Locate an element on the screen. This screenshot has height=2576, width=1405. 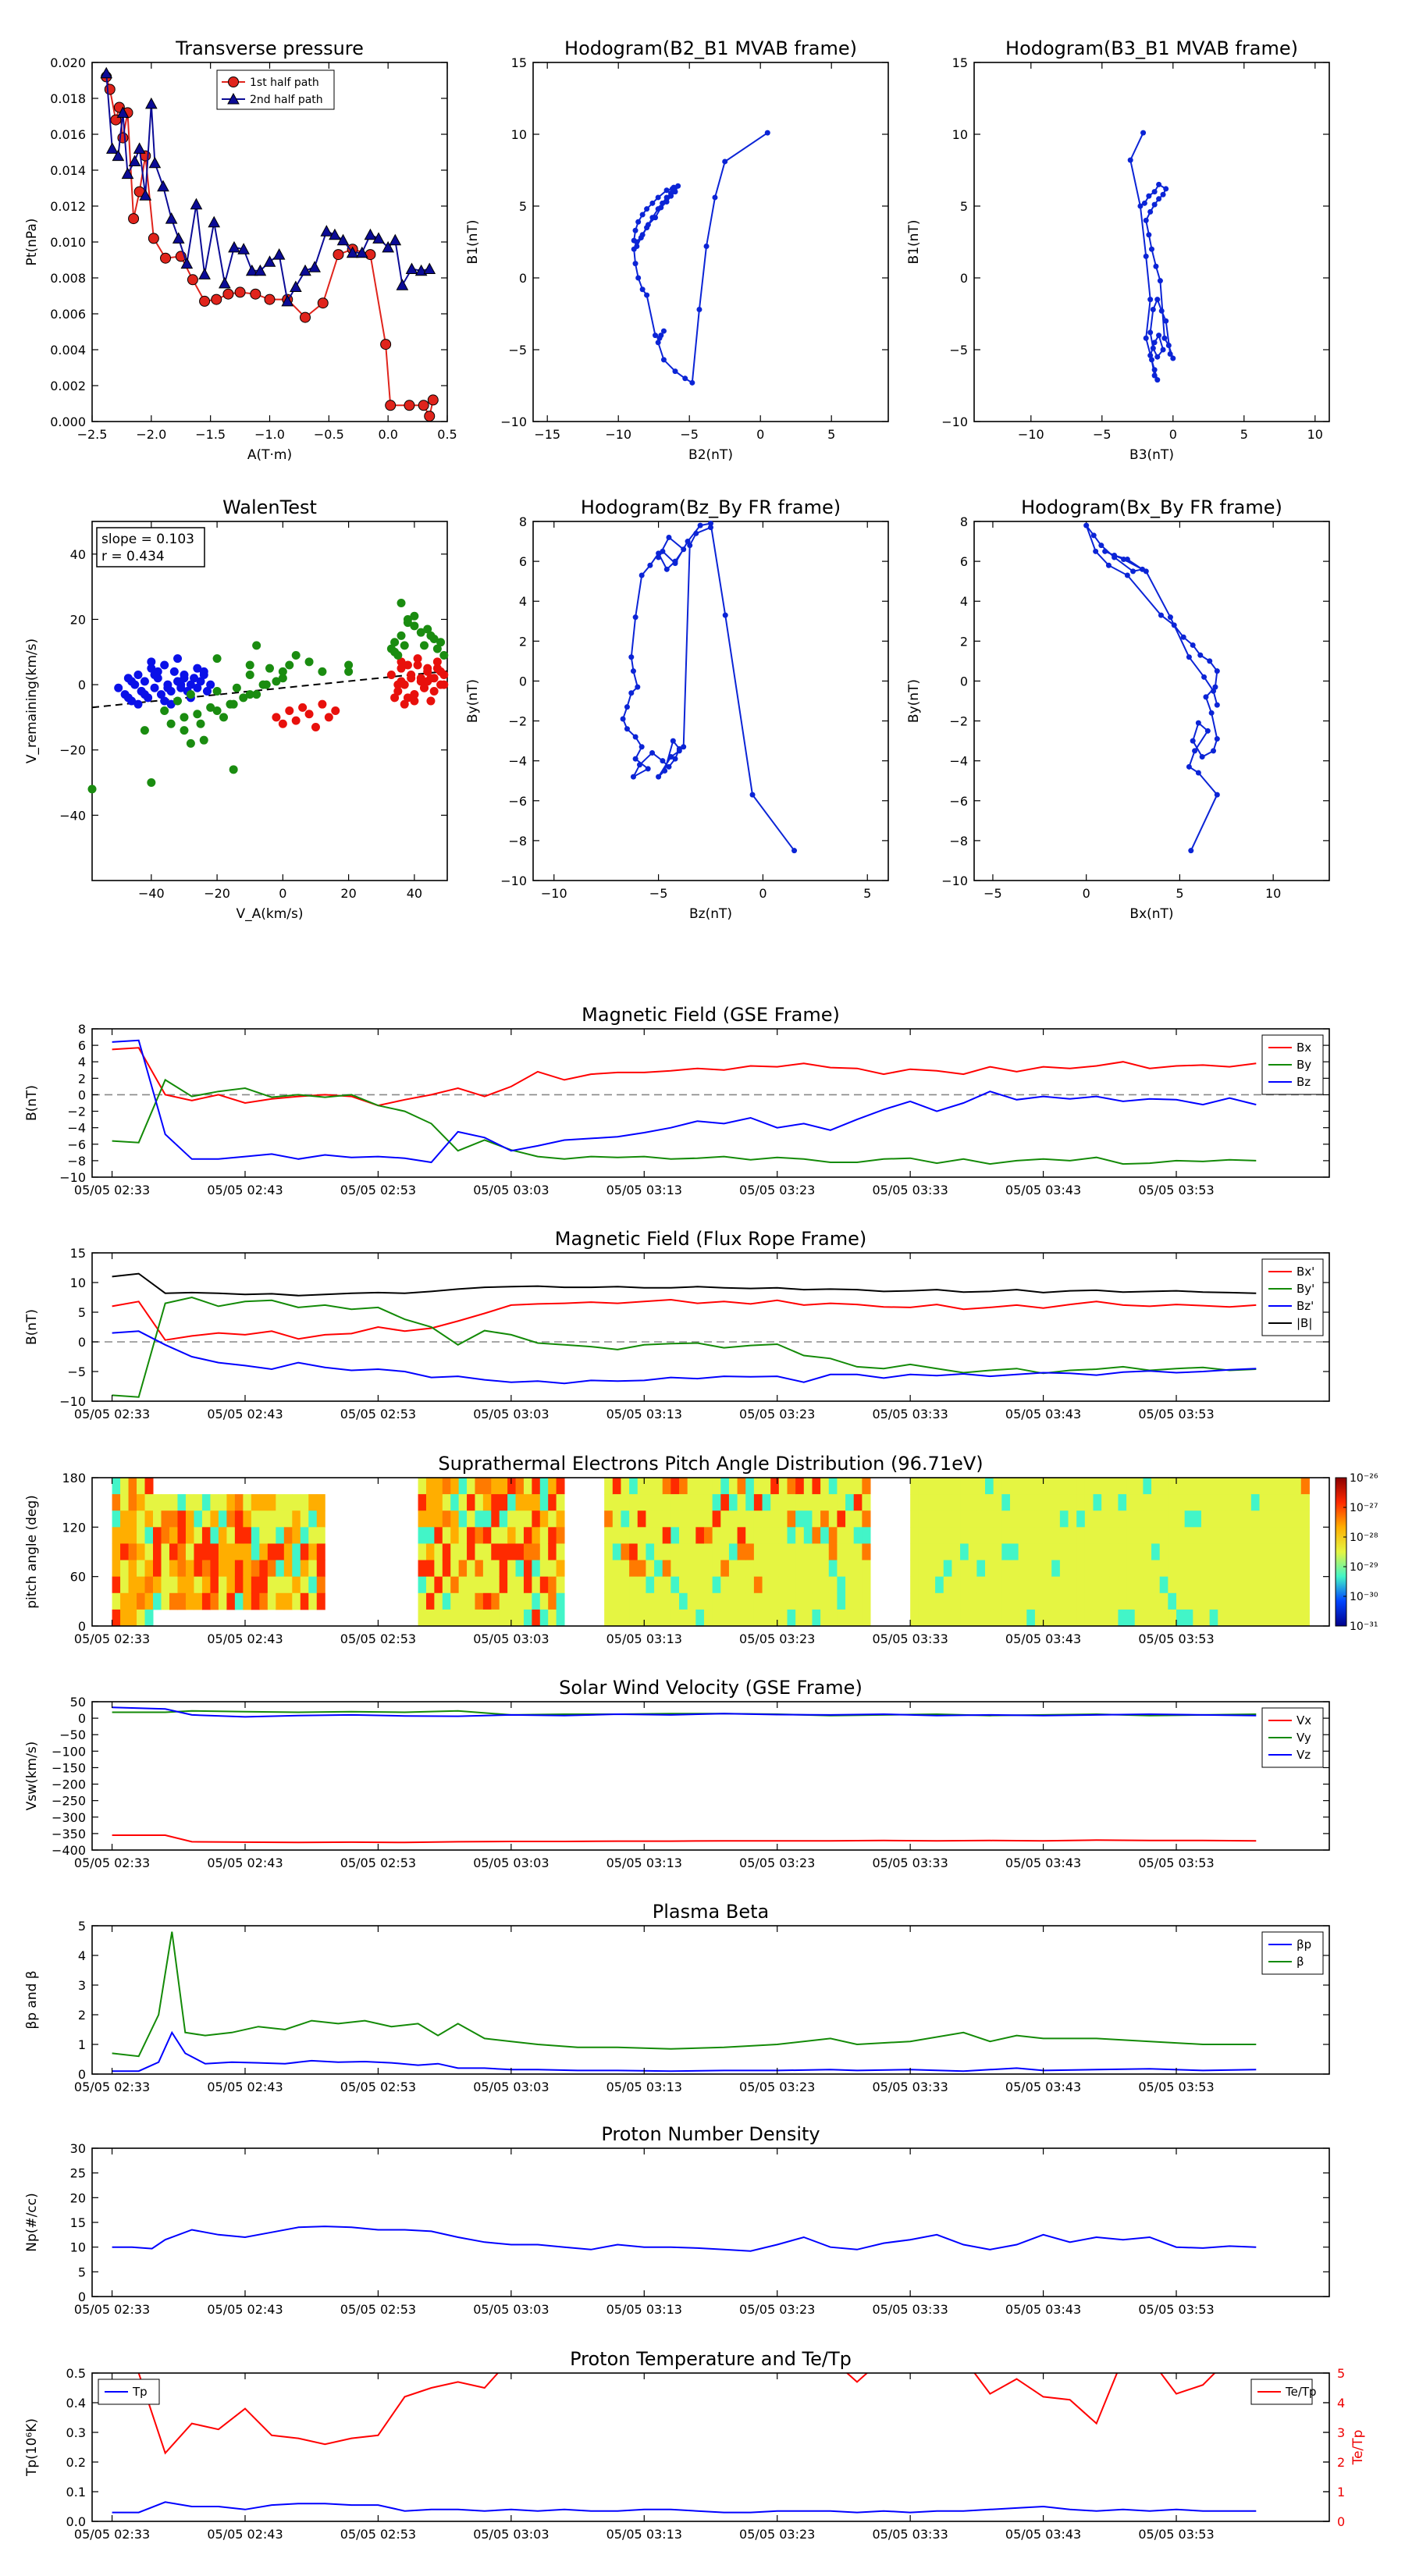
x-tick-label: 0 is located at coordinates (283, 893).